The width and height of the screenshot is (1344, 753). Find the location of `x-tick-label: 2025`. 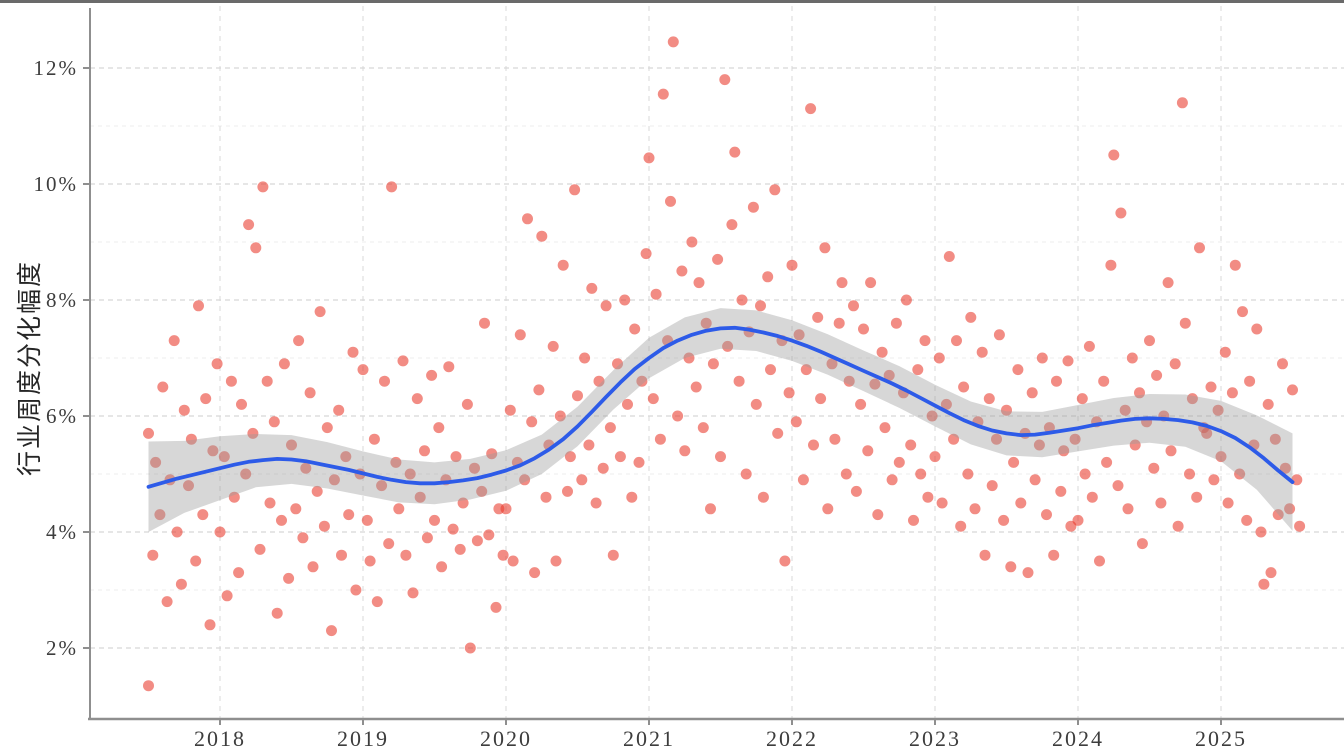

x-tick-label: 2025 is located at coordinates (1221, 738).